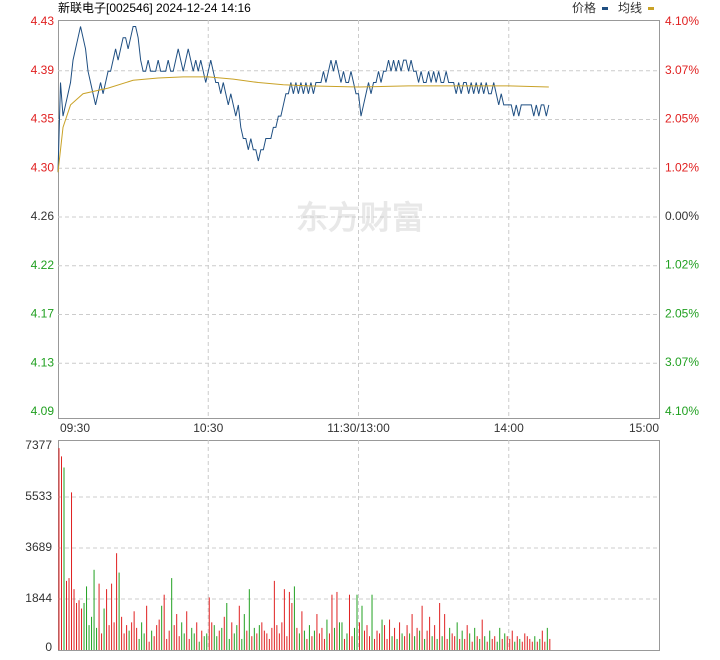 Image resolution: width=720 pixels, height=660 pixels. What do you see at coordinates (630, 8) in the screenshot?
I see `legend-label: 均线` at bounding box center [630, 8].